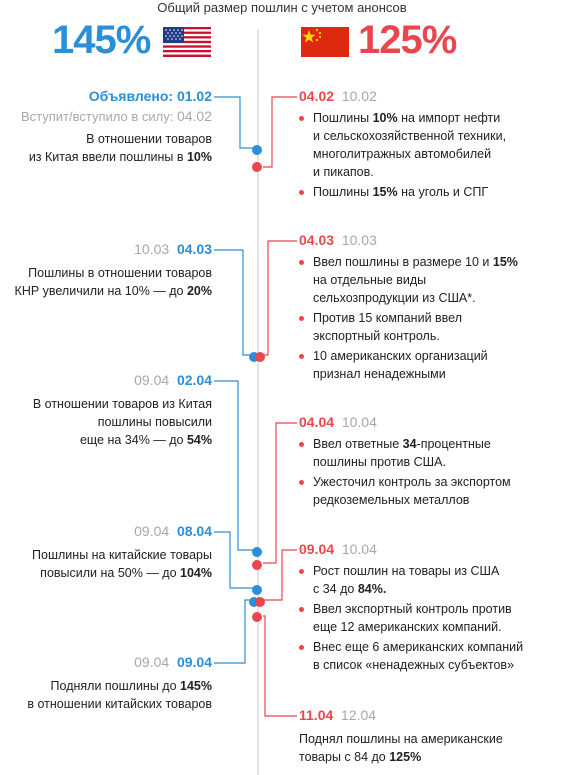 Image resolution: width=564 pixels, height=775 pixels. I want to click on announced-date: 02.04, so click(194, 380).